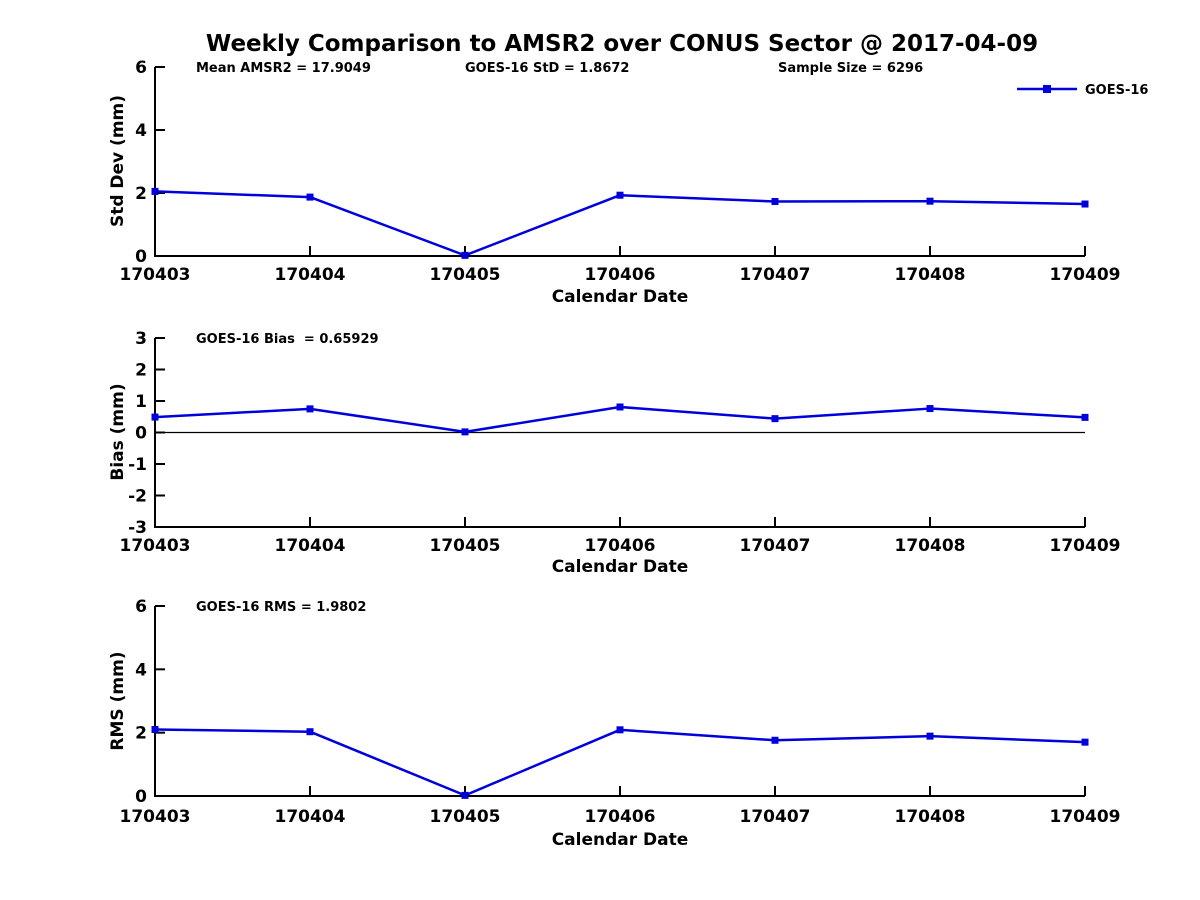  I want to click on std-dev-annotation: Sample Size = 6296, so click(850, 68).